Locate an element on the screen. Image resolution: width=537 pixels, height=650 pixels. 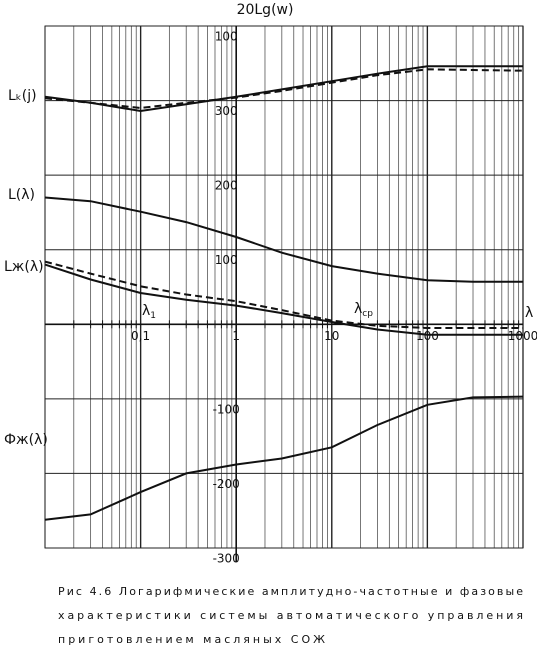
annotation: λ1 is located at coordinates (149, 312).